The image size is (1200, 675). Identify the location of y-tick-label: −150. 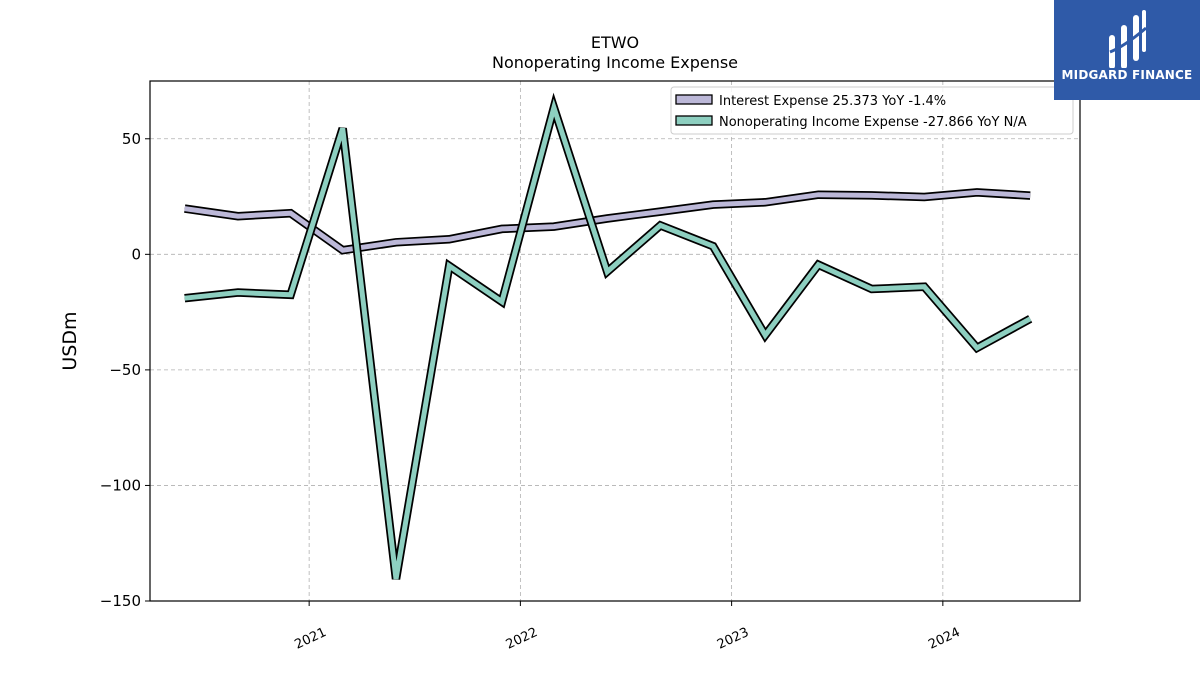
(120, 601).